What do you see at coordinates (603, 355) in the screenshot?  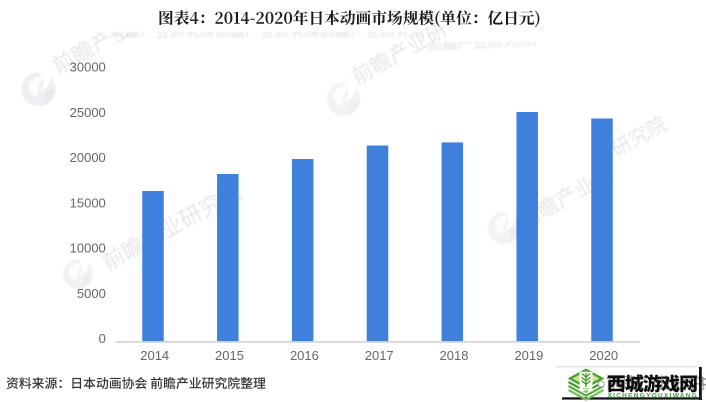 I see `svg-text: 2020` at bounding box center [603, 355].